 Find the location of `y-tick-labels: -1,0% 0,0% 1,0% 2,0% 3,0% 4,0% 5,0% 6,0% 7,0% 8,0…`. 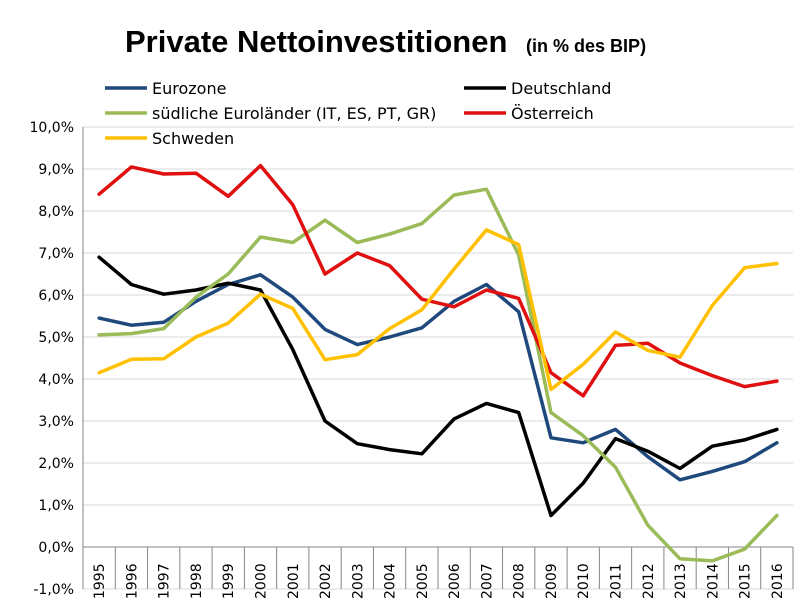

y-tick-labels: -1,0% 0,0% 1,0% 2,0% 3,0% 4,0% 5,0% 6,0% 7,0% 8,0… is located at coordinates (52, 359).